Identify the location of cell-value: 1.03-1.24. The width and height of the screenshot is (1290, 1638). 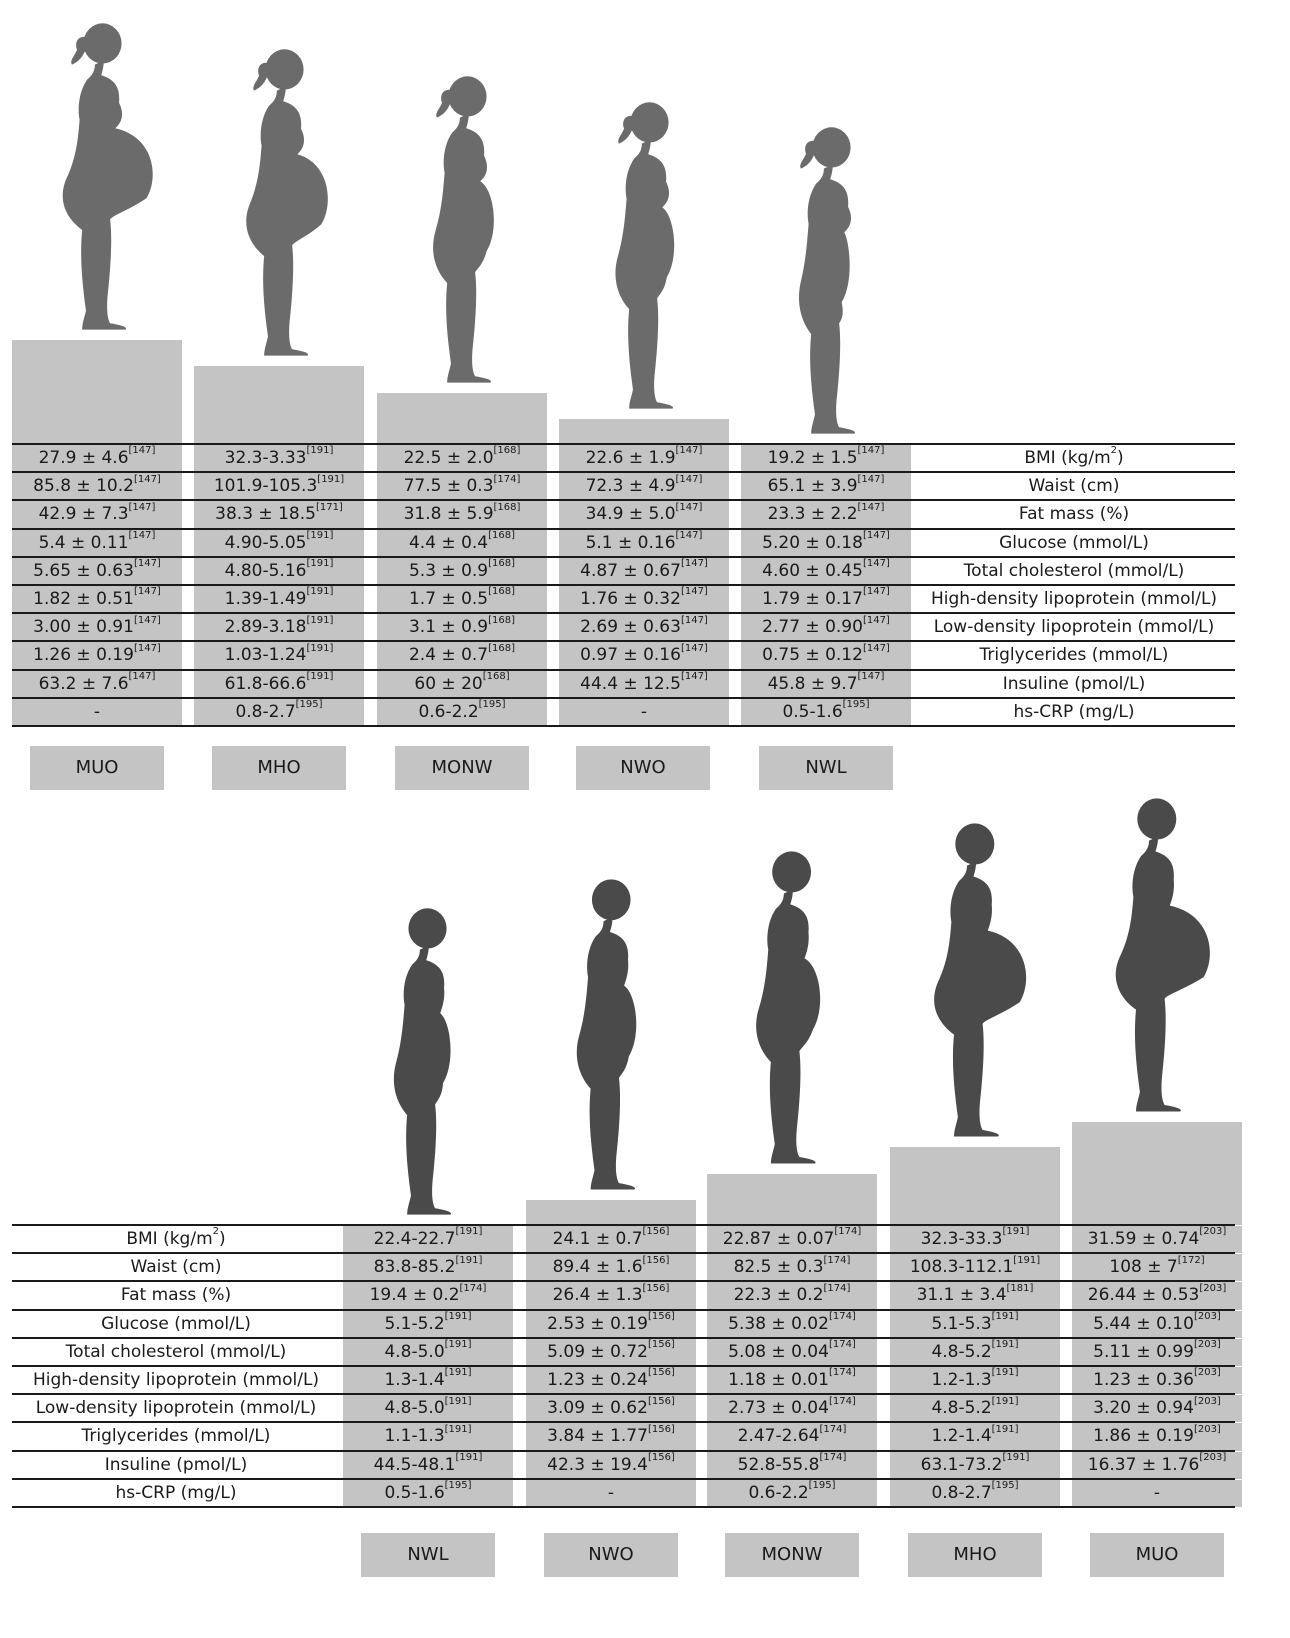
(265, 655).